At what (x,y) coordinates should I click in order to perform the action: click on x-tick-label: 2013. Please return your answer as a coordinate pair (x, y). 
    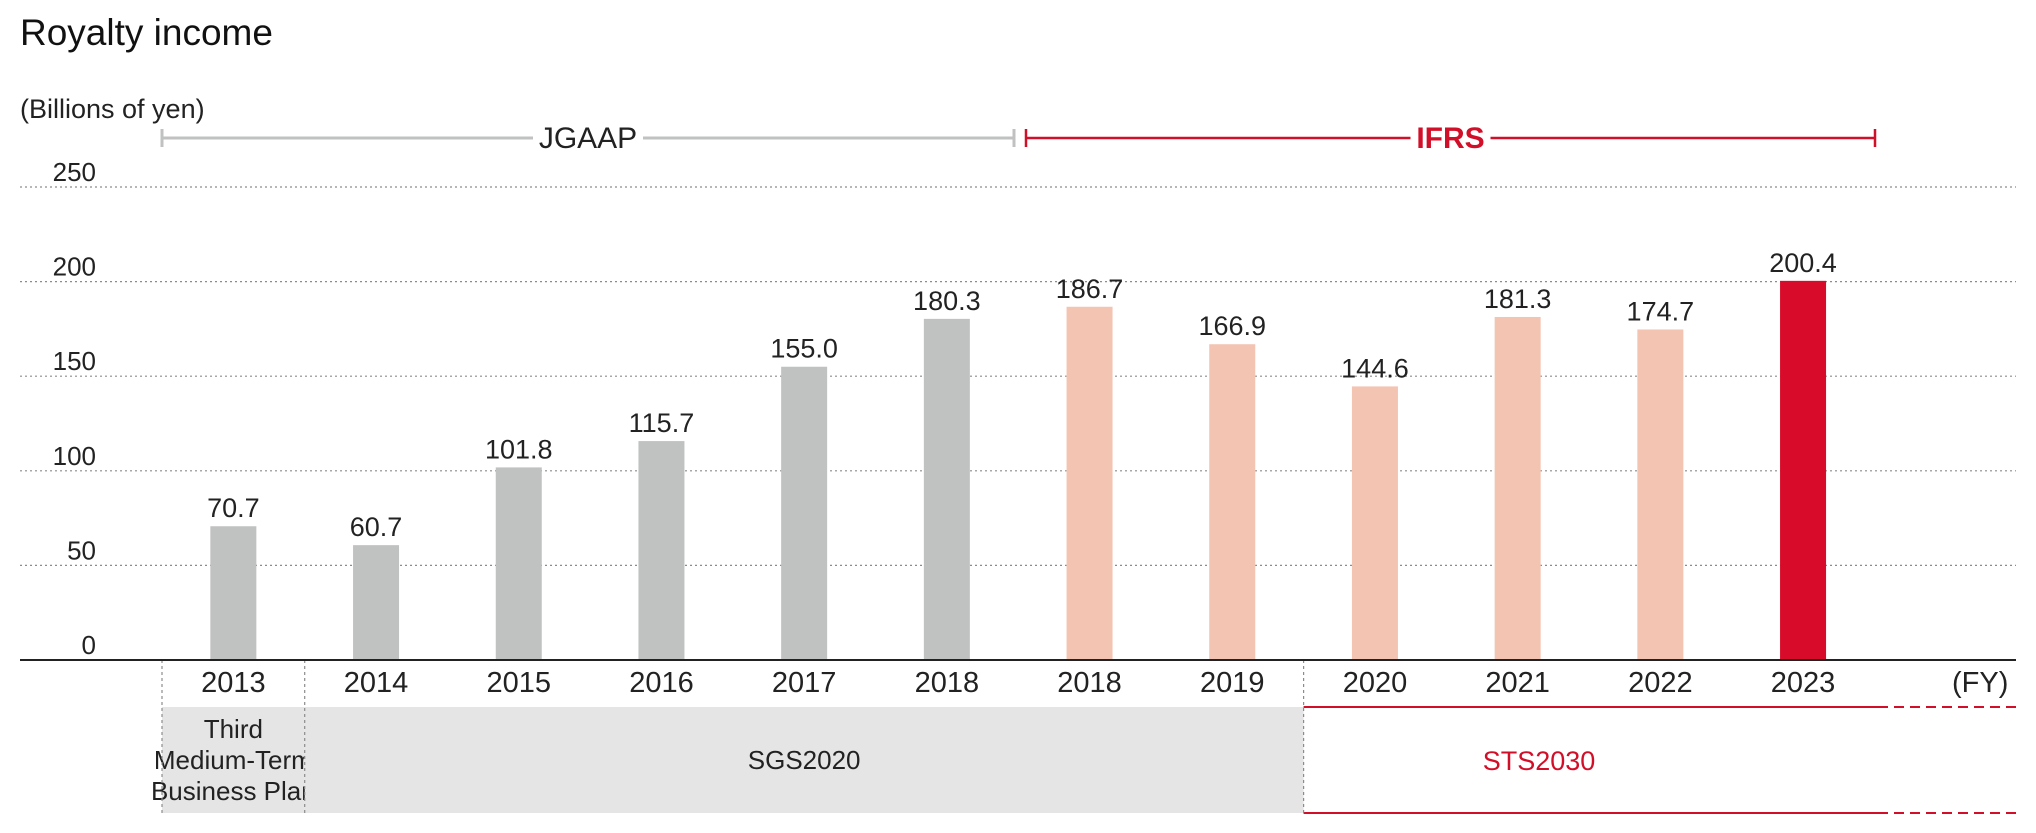
    Looking at the image, I should click on (233, 683).